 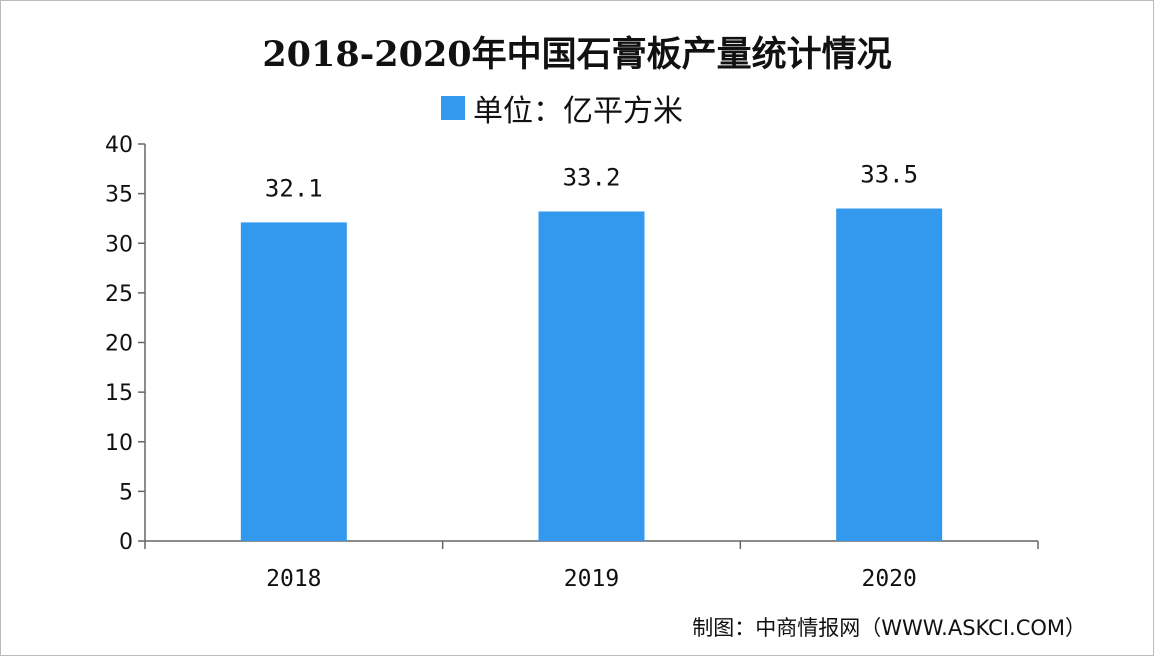 I want to click on bar-2020, so click(x=889, y=374).